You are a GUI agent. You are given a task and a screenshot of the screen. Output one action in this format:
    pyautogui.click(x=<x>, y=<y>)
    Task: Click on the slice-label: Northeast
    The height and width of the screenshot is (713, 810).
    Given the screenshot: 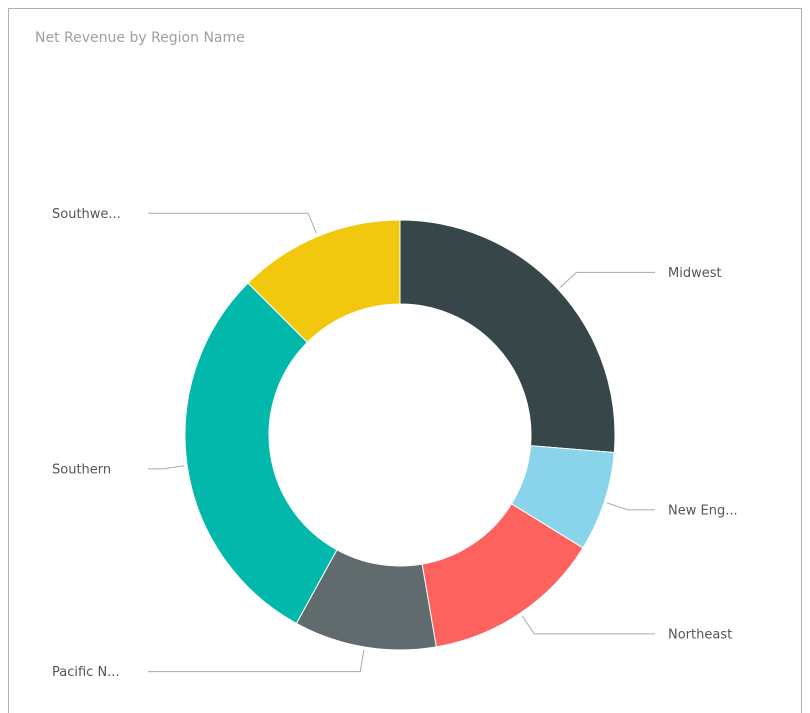 What is the action you would take?
    pyautogui.click(x=700, y=634)
    